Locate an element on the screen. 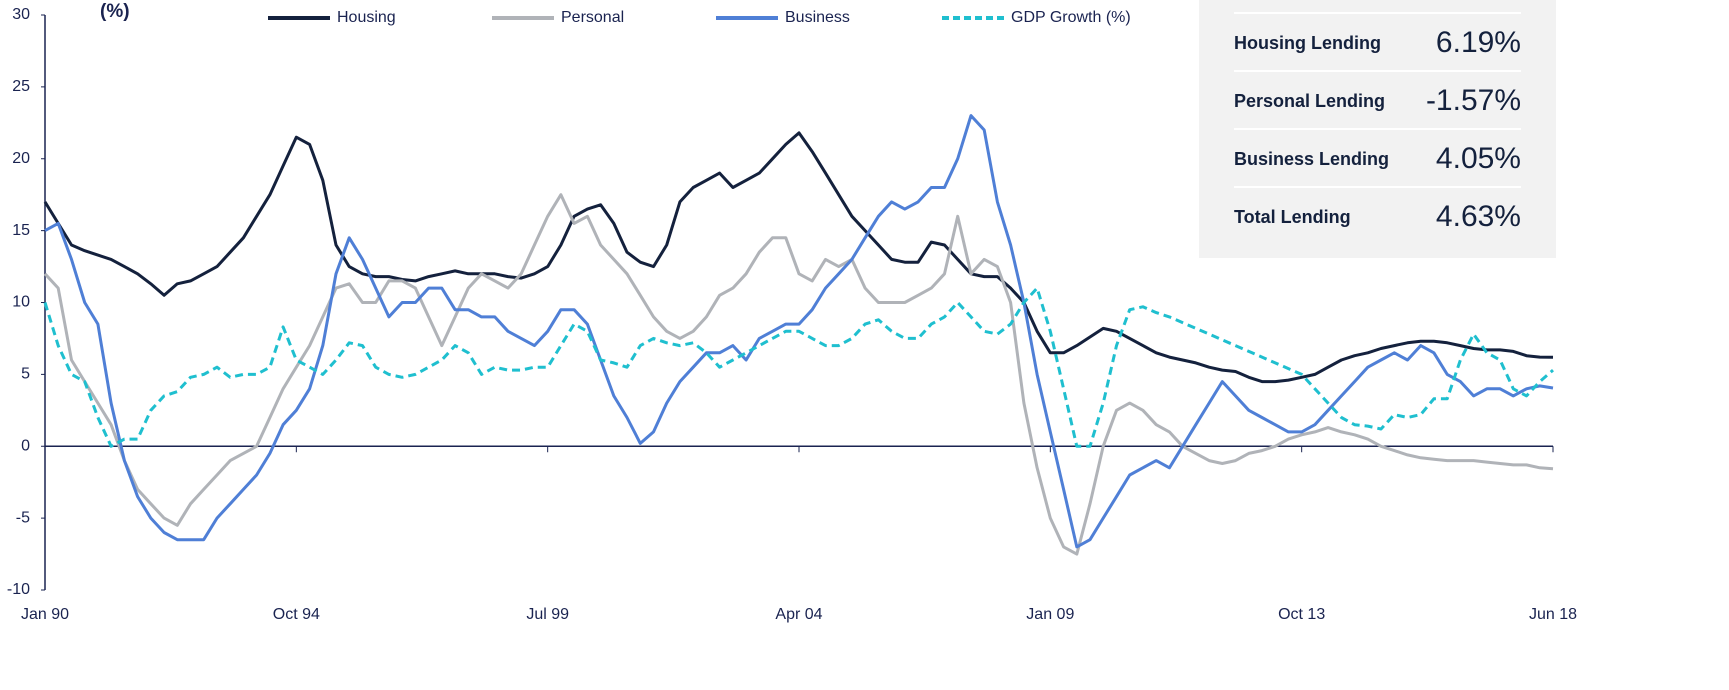 Image resolution: width=1729 pixels, height=690 pixels. x-tick-label: Jun 18 is located at coordinates (1553, 614).